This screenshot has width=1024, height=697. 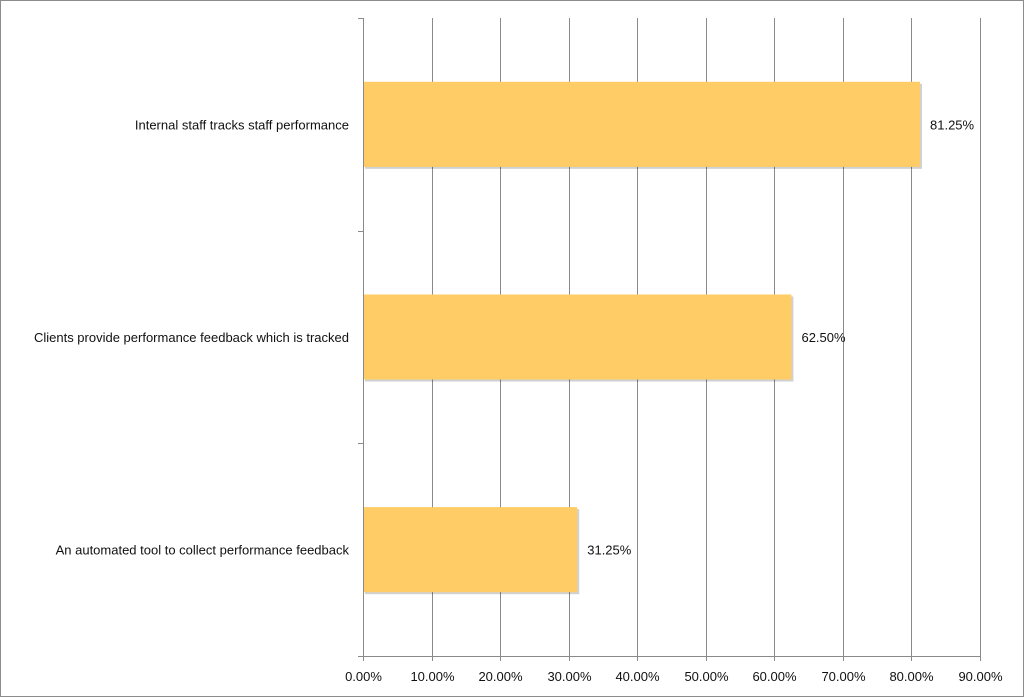 What do you see at coordinates (980, 676) in the screenshot?
I see `x-tick-label-9: 90.00%` at bounding box center [980, 676].